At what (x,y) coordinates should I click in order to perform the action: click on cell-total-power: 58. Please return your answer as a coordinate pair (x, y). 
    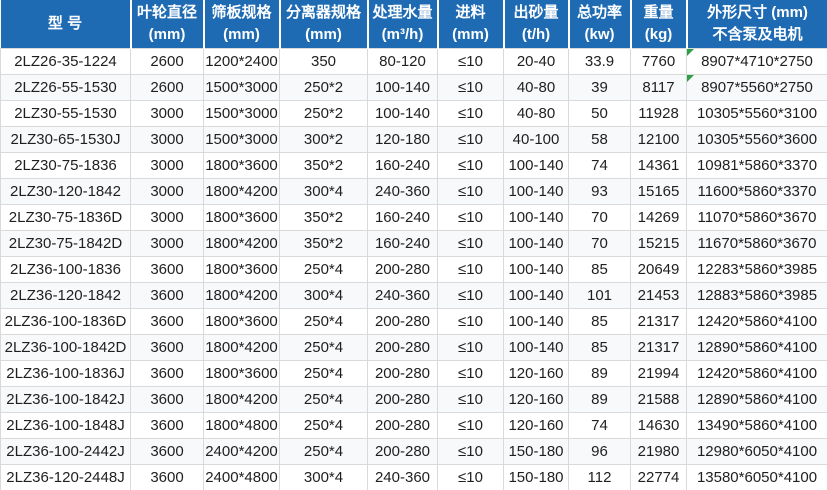
    Looking at the image, I should click on (599, 139).